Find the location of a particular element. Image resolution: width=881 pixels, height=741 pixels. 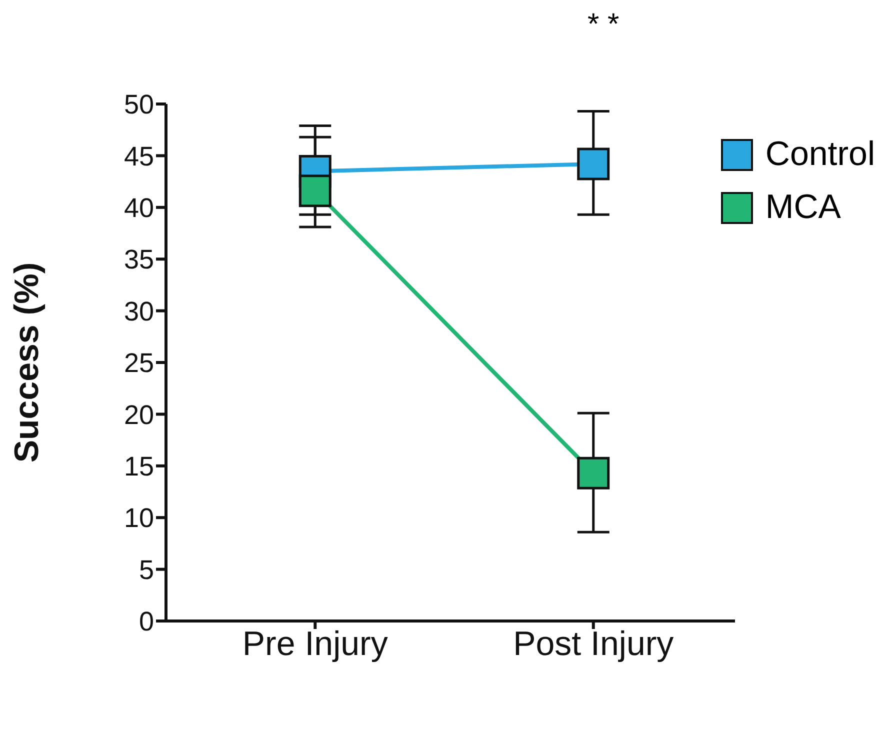

legend-label: MCA is located at coordinates (803, 207).